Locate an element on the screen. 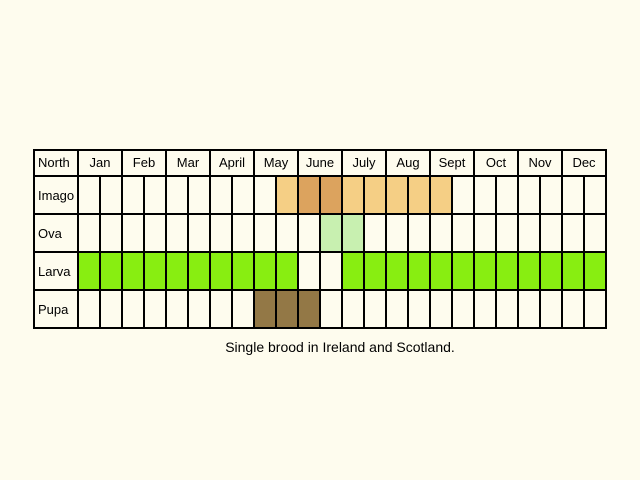  month-label-aug: Aug is located at coordinates (407, 162).